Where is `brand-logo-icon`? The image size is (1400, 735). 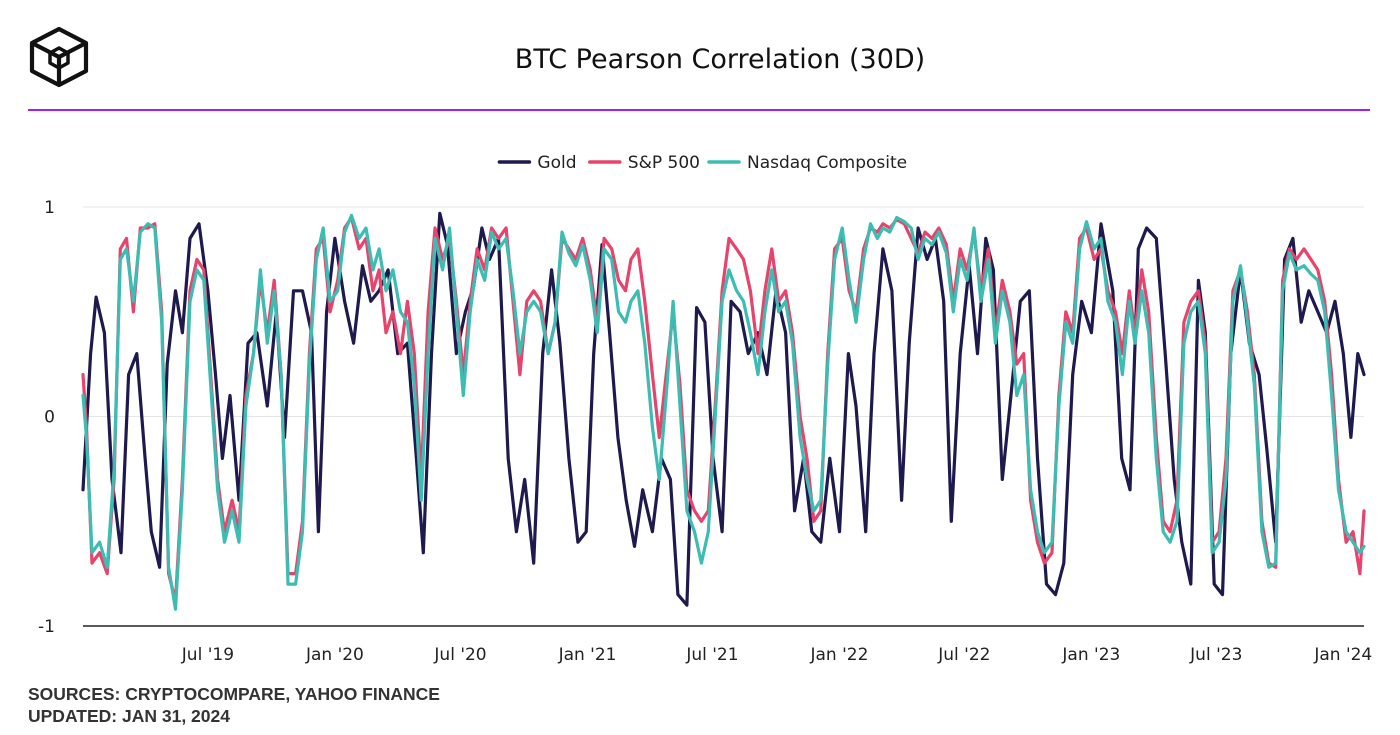 brand-logo-icon is located at coordinates (59, 57).